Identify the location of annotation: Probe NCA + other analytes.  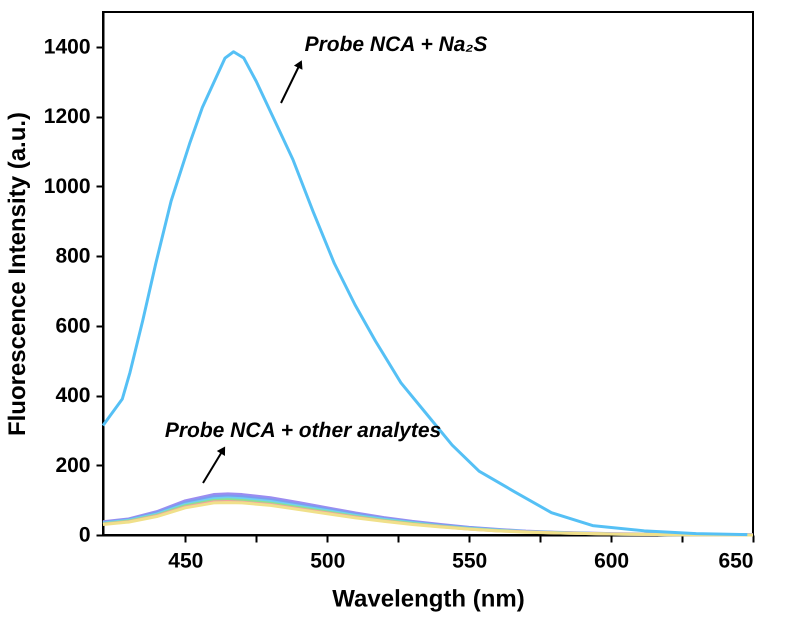
(303, 430).